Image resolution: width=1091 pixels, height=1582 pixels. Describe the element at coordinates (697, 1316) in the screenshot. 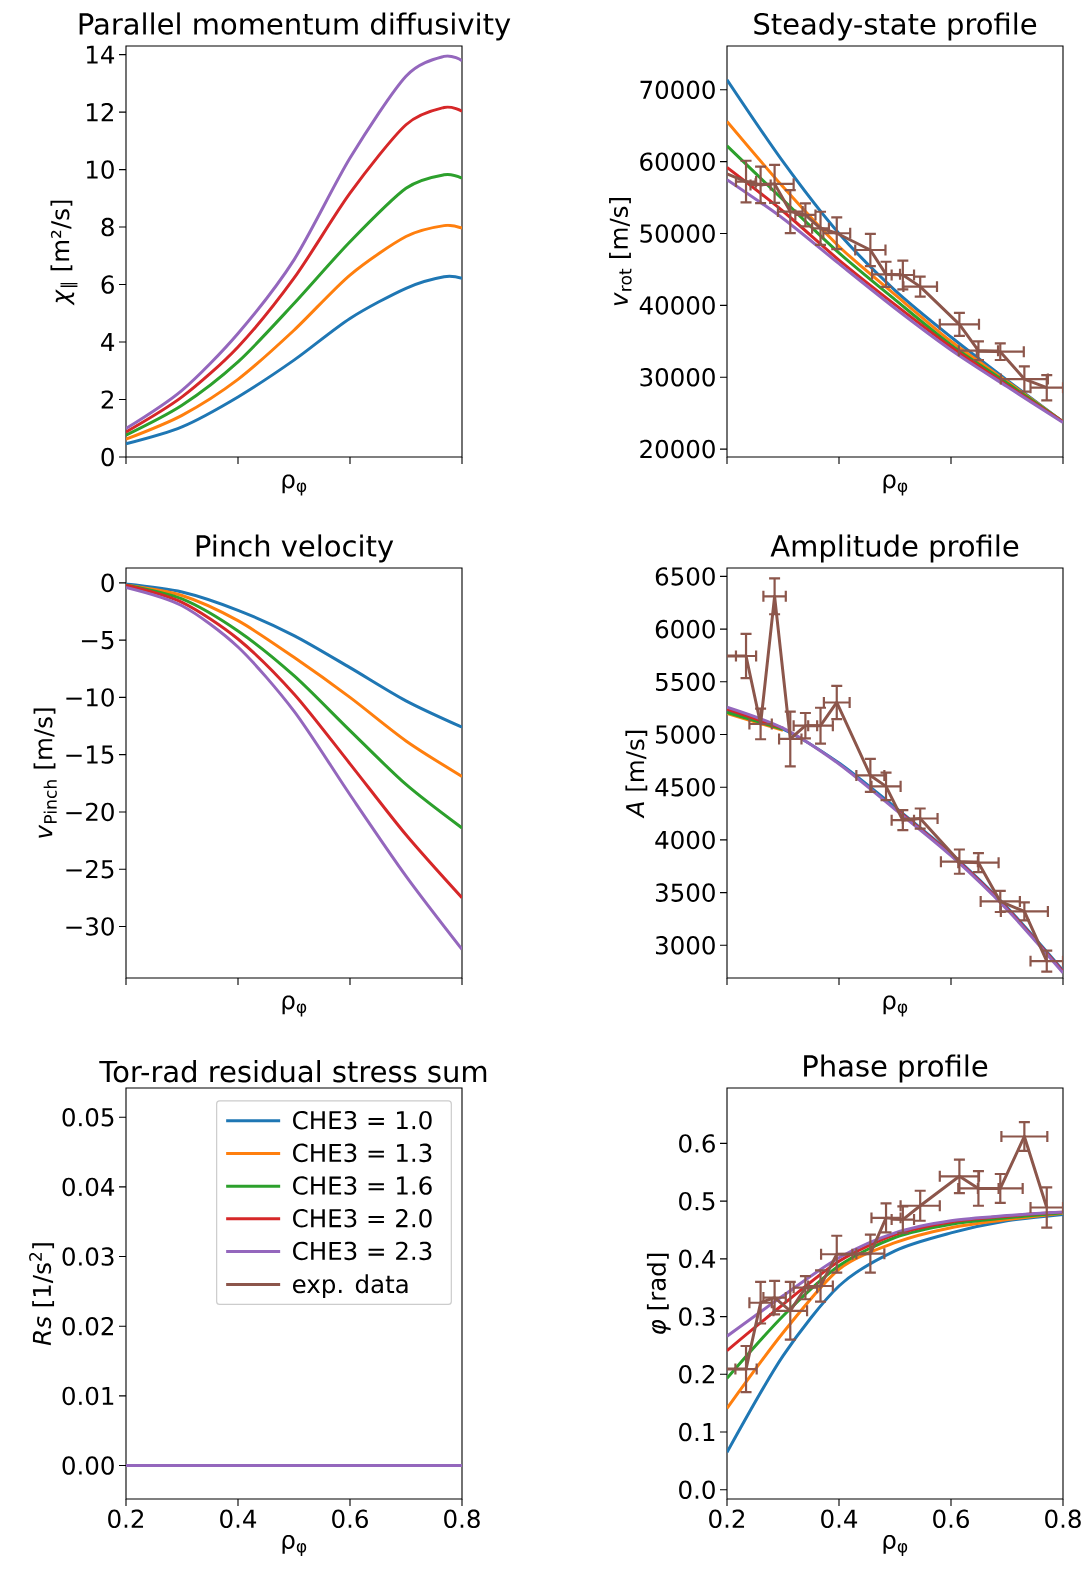

I see `y-tick-label: 0.3` at that location.